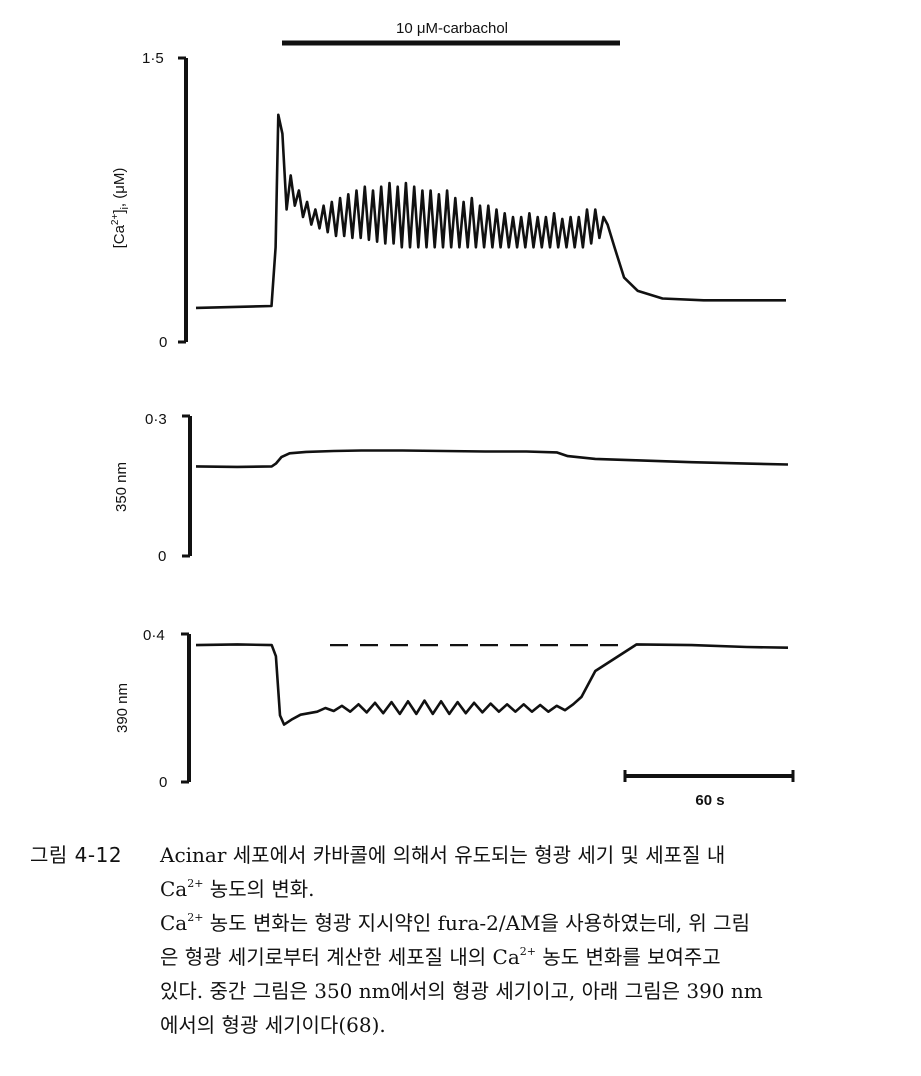  I want to click on caption-line: 에서의 형광 세기이다(68)., so click(273, 1025).